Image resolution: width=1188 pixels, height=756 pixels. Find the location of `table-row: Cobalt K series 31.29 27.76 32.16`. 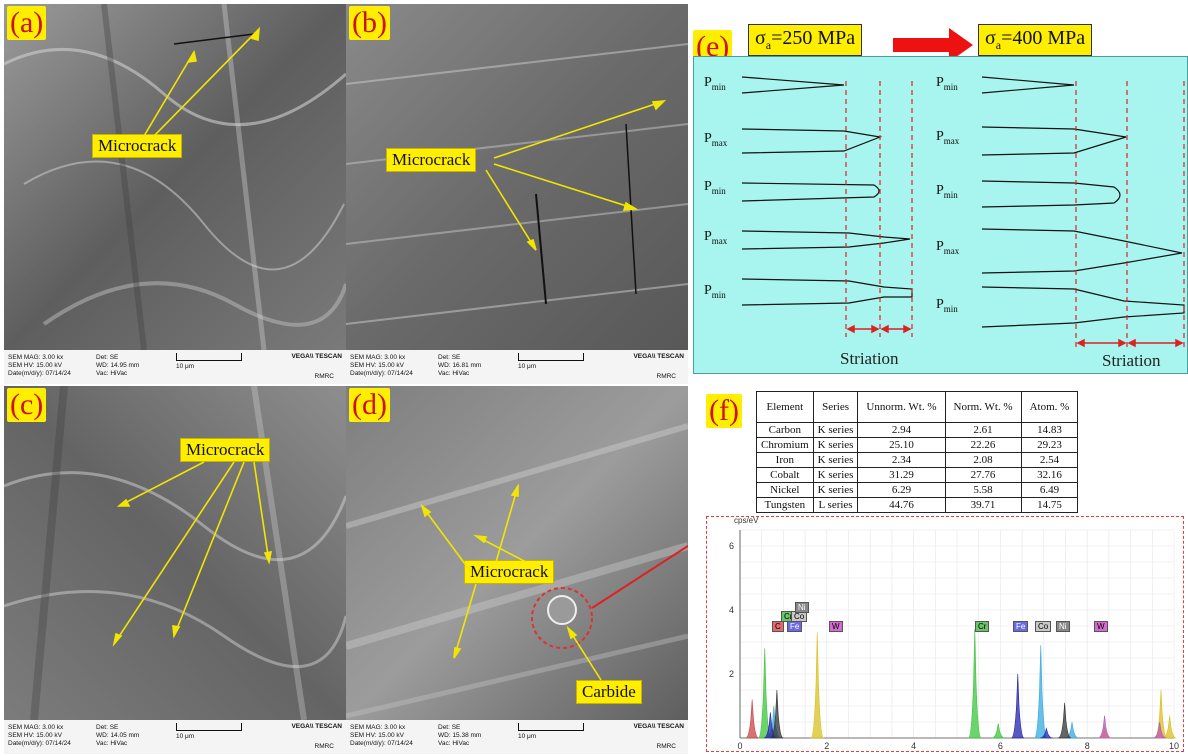

table-row: Cobalt K series 31.29 27.76 32.16 is located at coordinates (917, 475).